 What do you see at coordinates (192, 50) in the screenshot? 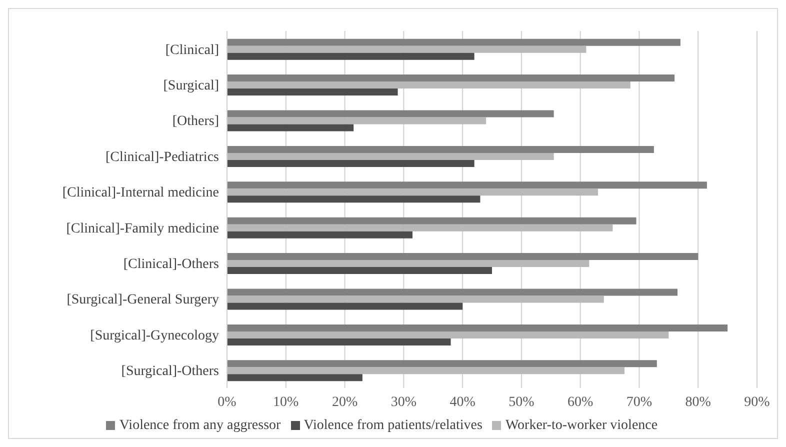
I see `y-tick-label: [Clinical]` at bounding box center [192, 50].